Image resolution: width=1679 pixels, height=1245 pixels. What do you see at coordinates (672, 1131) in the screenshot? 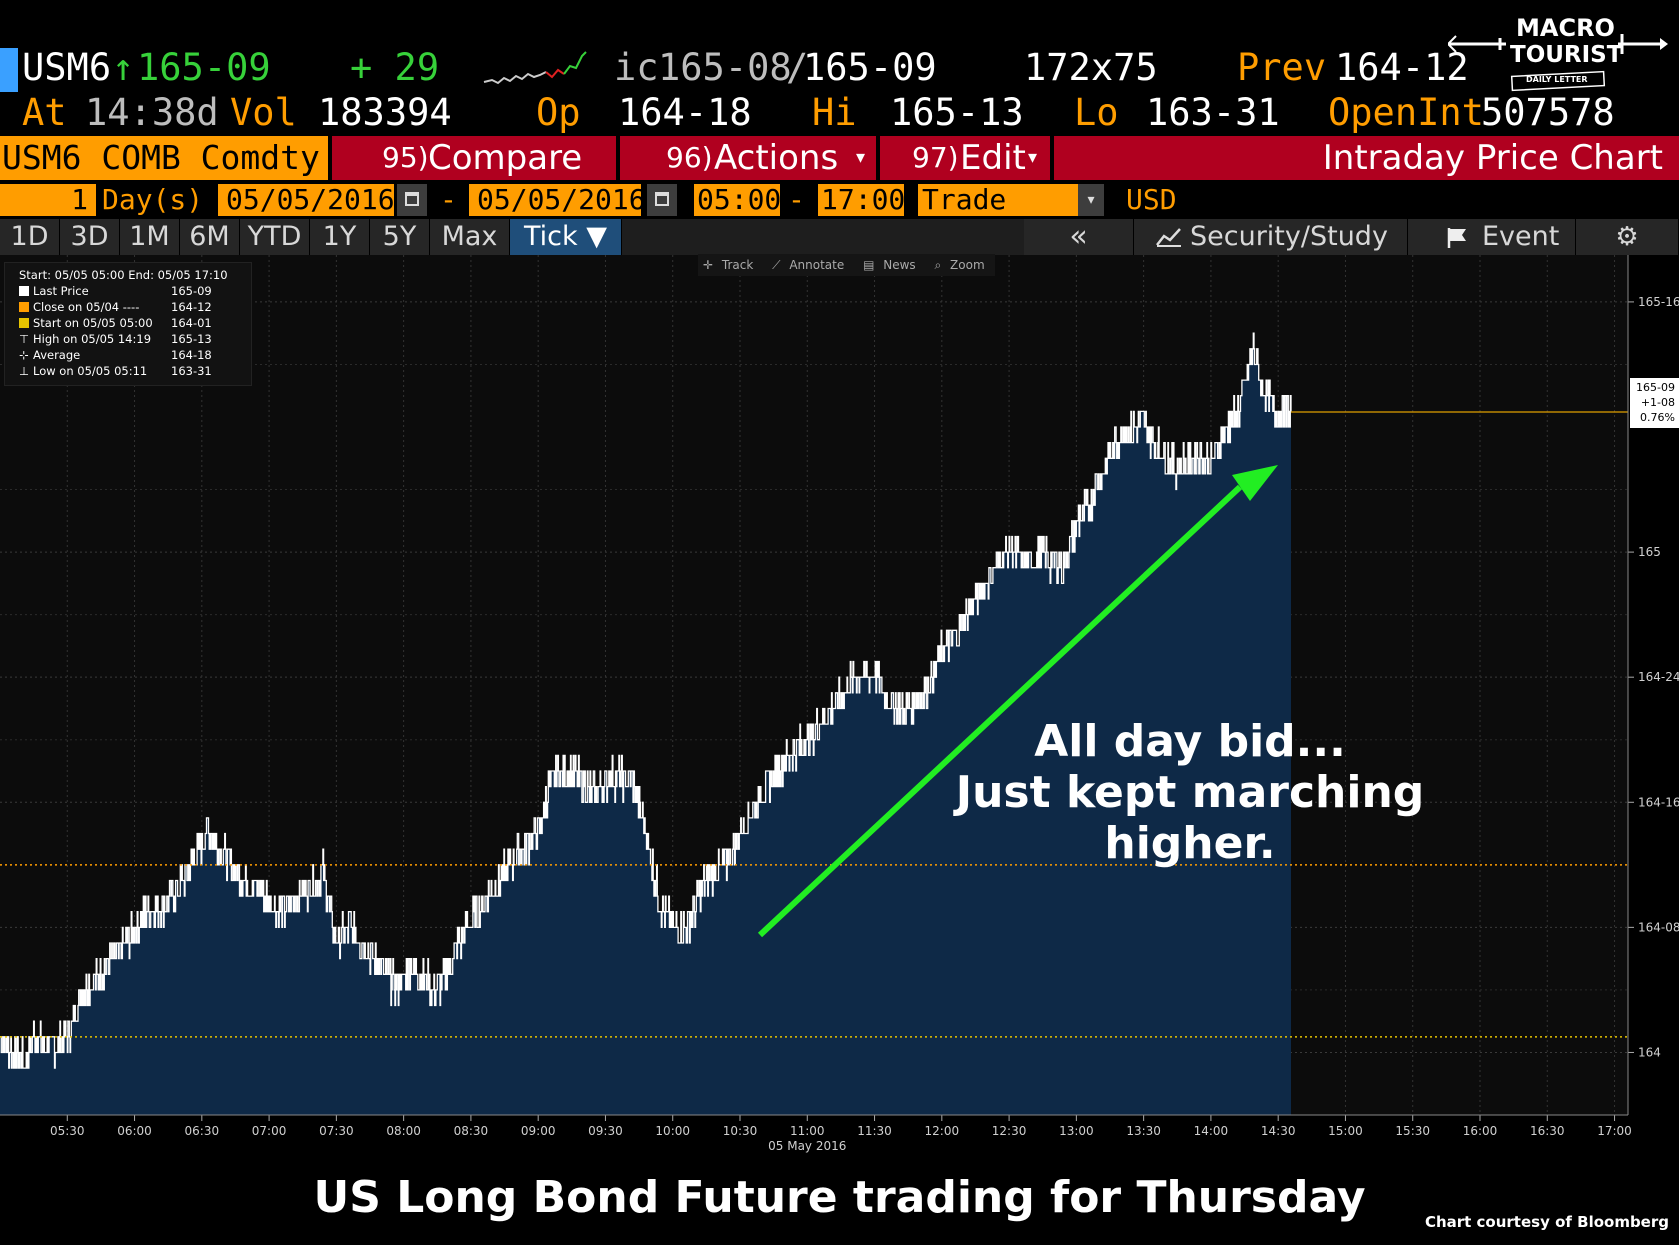
I see `x-tick-label: 10:00` at bounding box center [672, 1131].